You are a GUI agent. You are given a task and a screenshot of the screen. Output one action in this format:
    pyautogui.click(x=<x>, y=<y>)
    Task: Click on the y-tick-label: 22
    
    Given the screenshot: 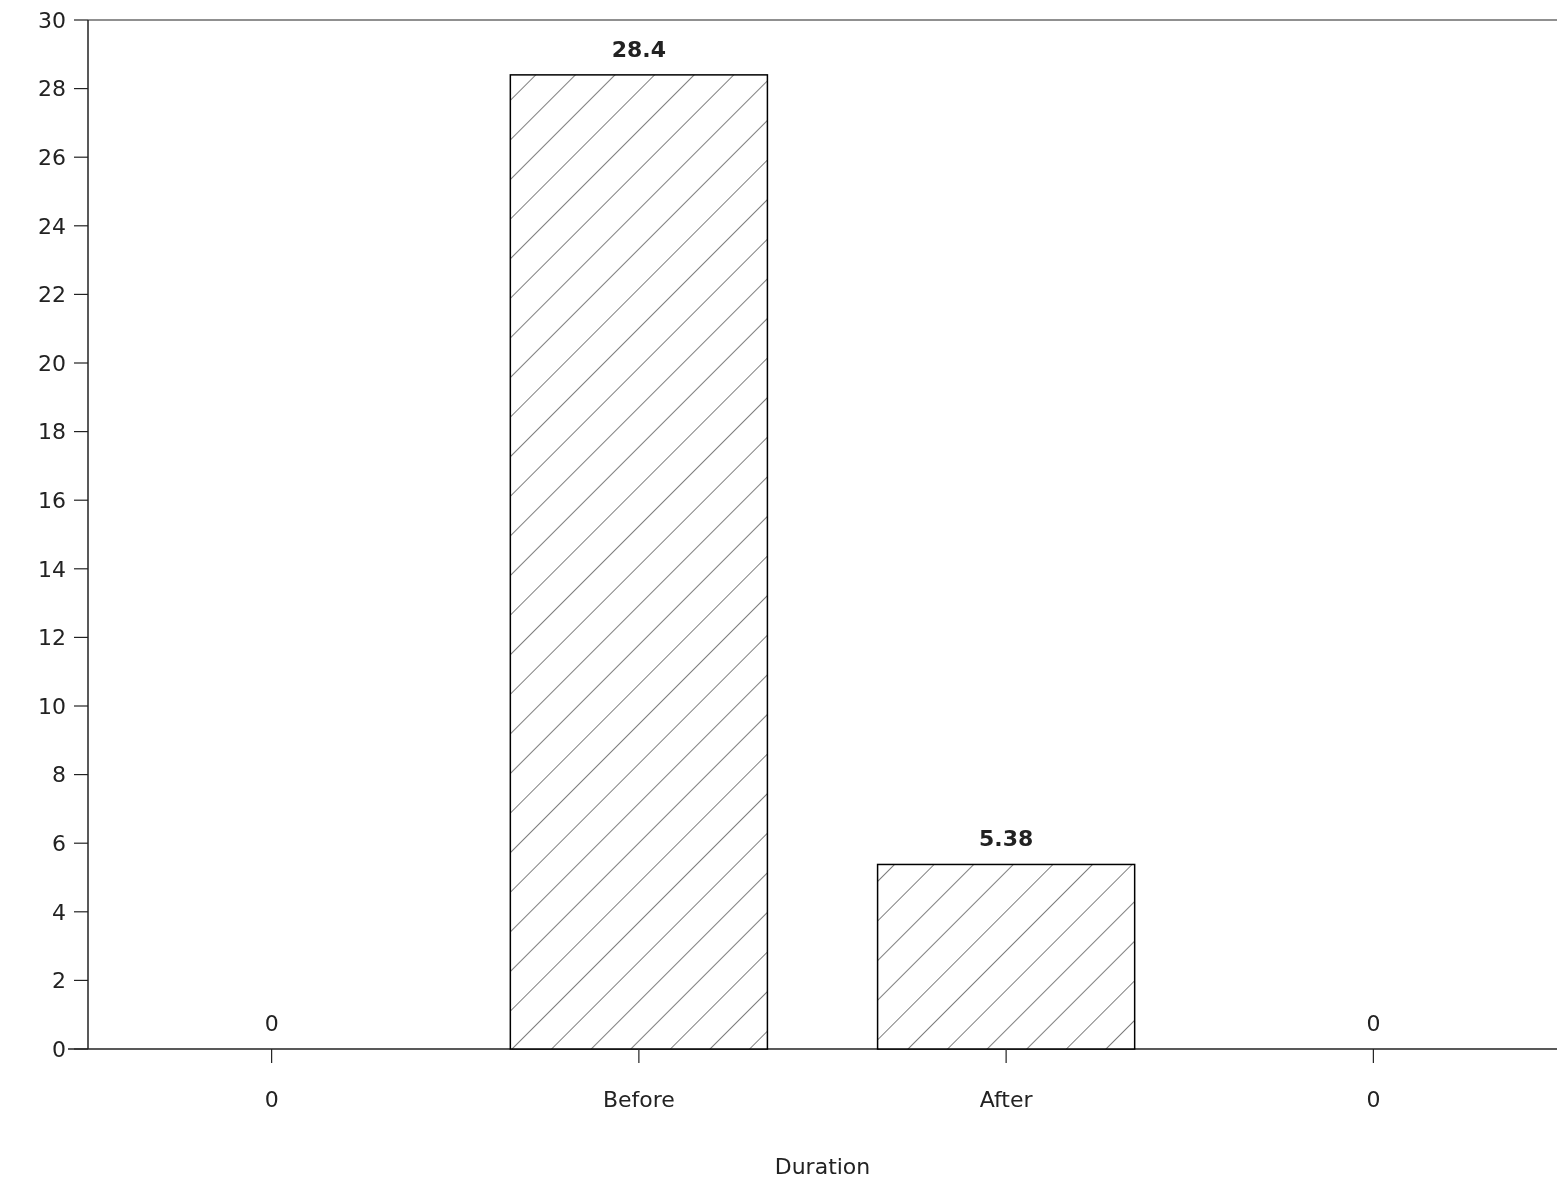 What is the action you would take?
    pyautogui.click(x=52, y=295)
    